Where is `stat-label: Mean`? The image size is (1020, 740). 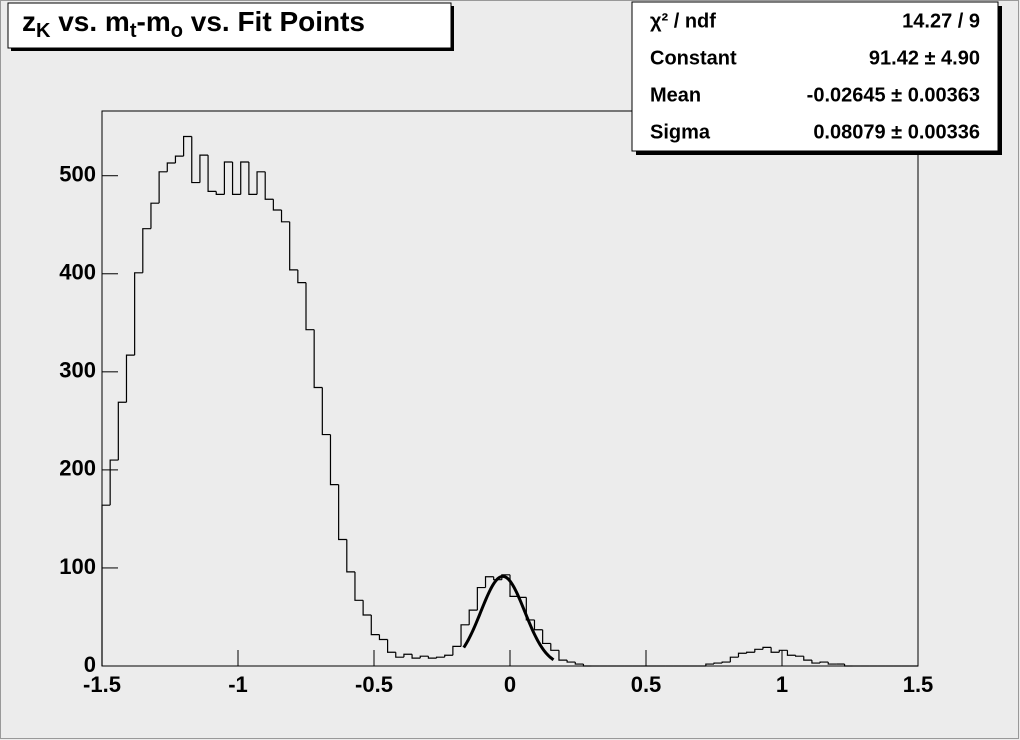
stat-label: Mean is located at coordinates (675, 95).